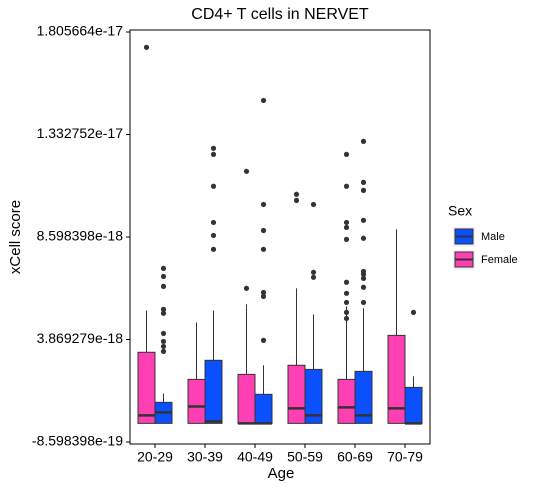  What do you see at coordinates (405, 457) in the screenshot?
I see `x-tick-label: 70-79` at bounding box center [405, 457].